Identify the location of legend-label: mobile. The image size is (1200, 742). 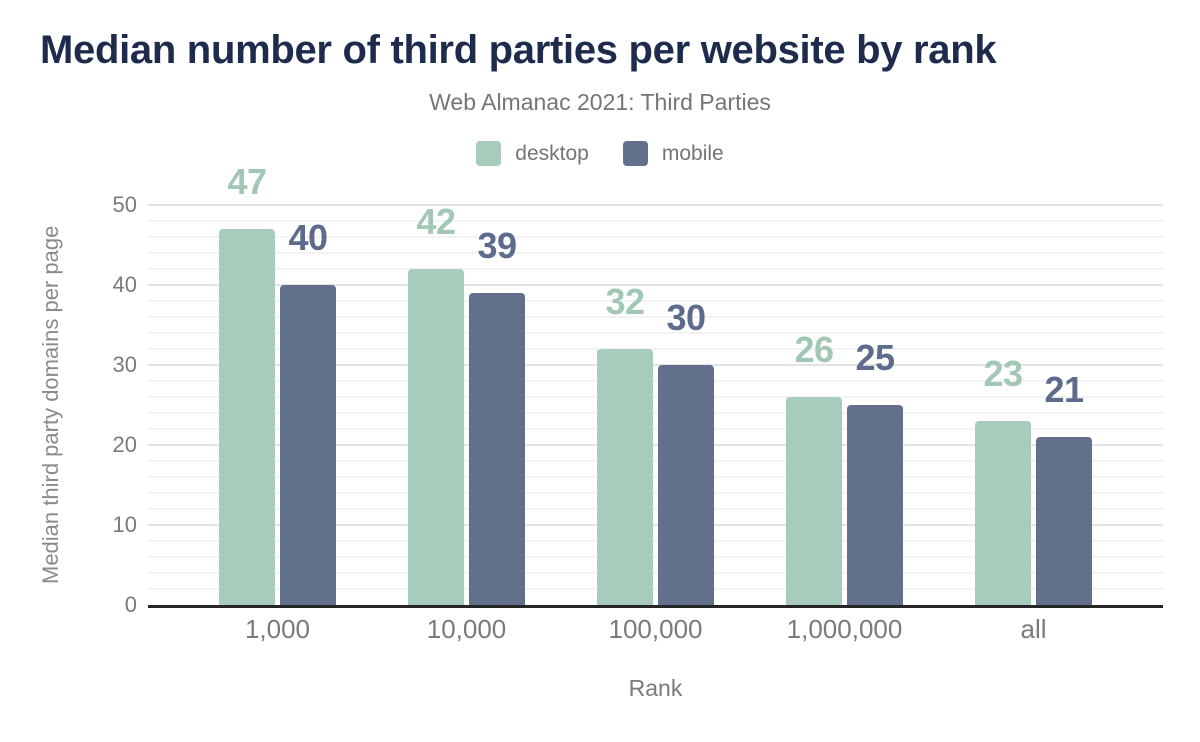
(692, 153).